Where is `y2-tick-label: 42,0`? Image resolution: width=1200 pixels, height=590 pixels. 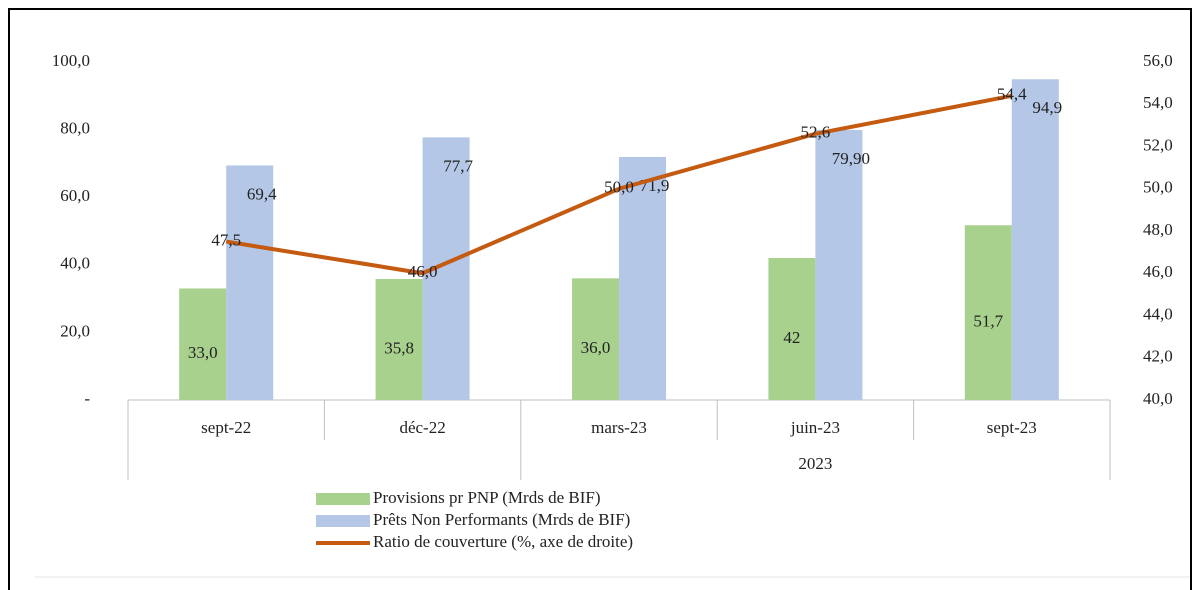 y2-tick-label: 42,0 is located at coordinates (1158, 356).